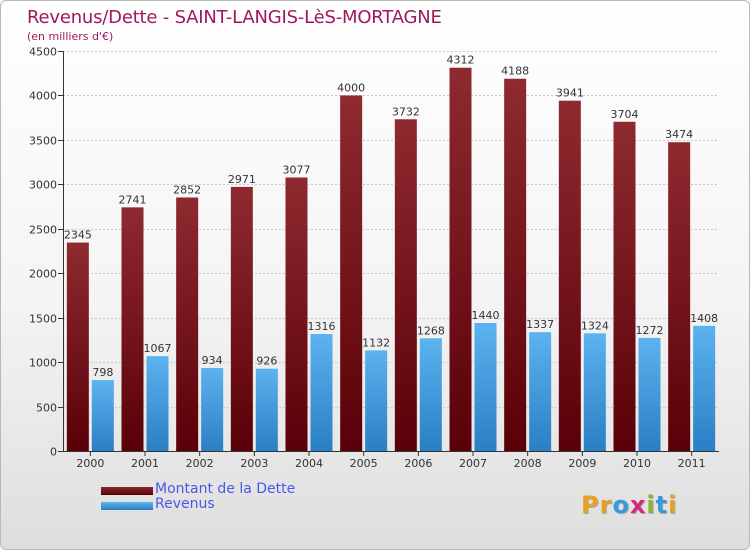  I want to click on bar-revenus-2003, so click(266, 409).